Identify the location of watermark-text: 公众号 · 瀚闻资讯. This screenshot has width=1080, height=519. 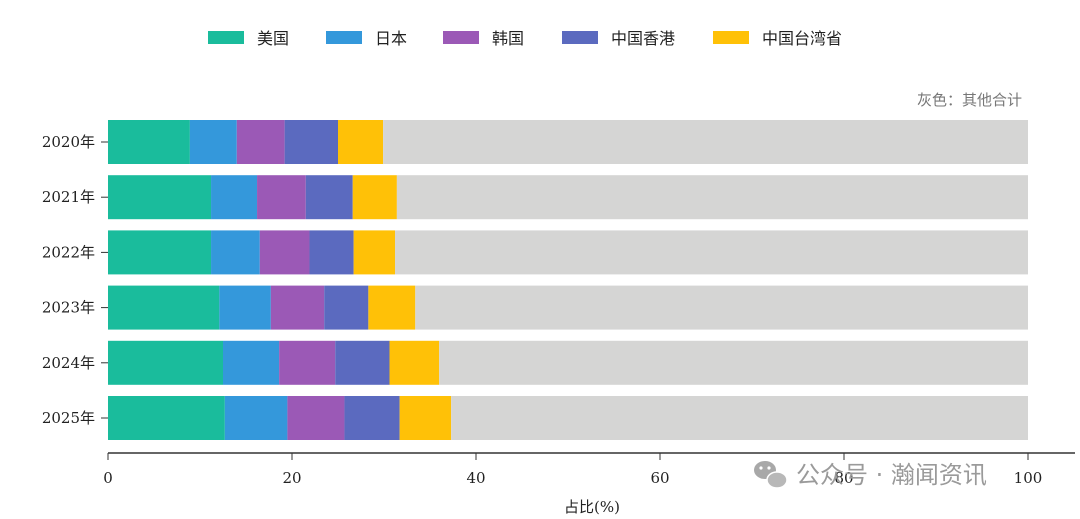
(891, 475).